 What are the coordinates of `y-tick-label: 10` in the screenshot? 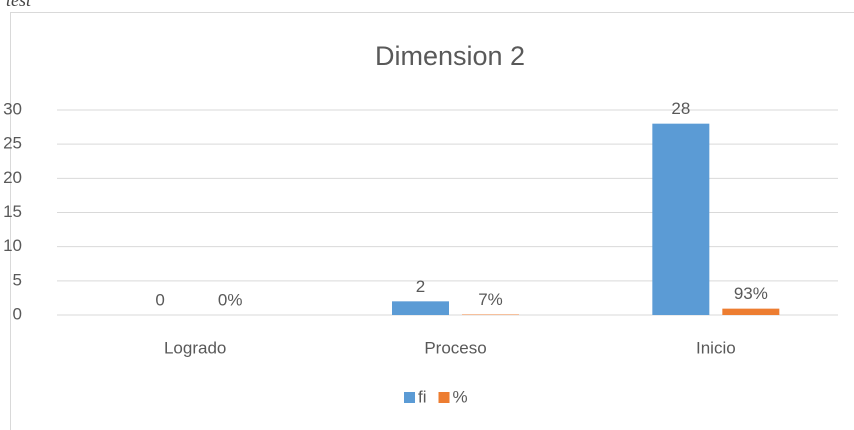 It's located at (12, 245).